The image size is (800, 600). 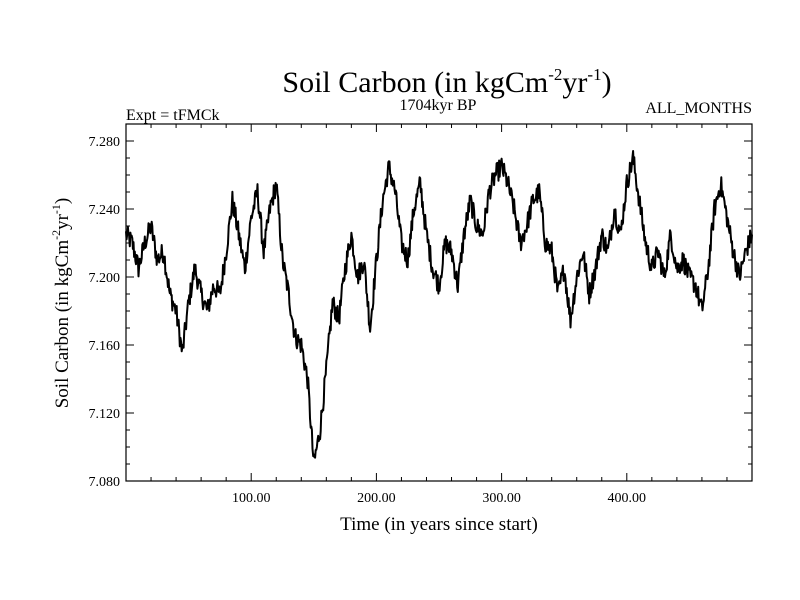 What do you see at coordinates (105, 482) in the screenshot?
I see `y-tick-label: 7.080` at bounding box center [105, 482].